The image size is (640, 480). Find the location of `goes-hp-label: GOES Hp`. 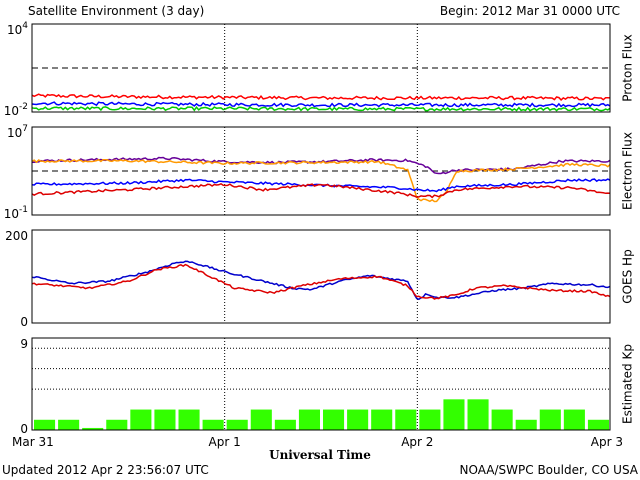

goes-hp-label: GOES Hp is located at coordinates (628, 276).